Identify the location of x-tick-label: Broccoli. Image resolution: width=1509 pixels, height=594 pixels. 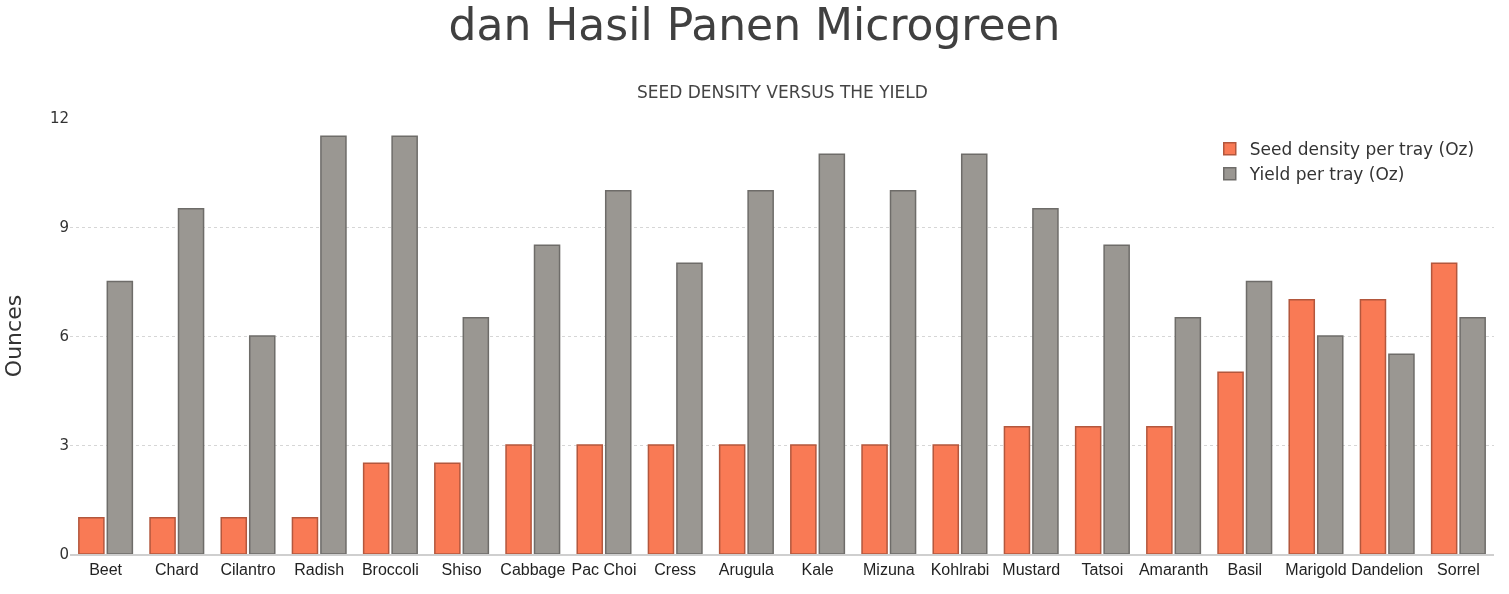
(390, 570).